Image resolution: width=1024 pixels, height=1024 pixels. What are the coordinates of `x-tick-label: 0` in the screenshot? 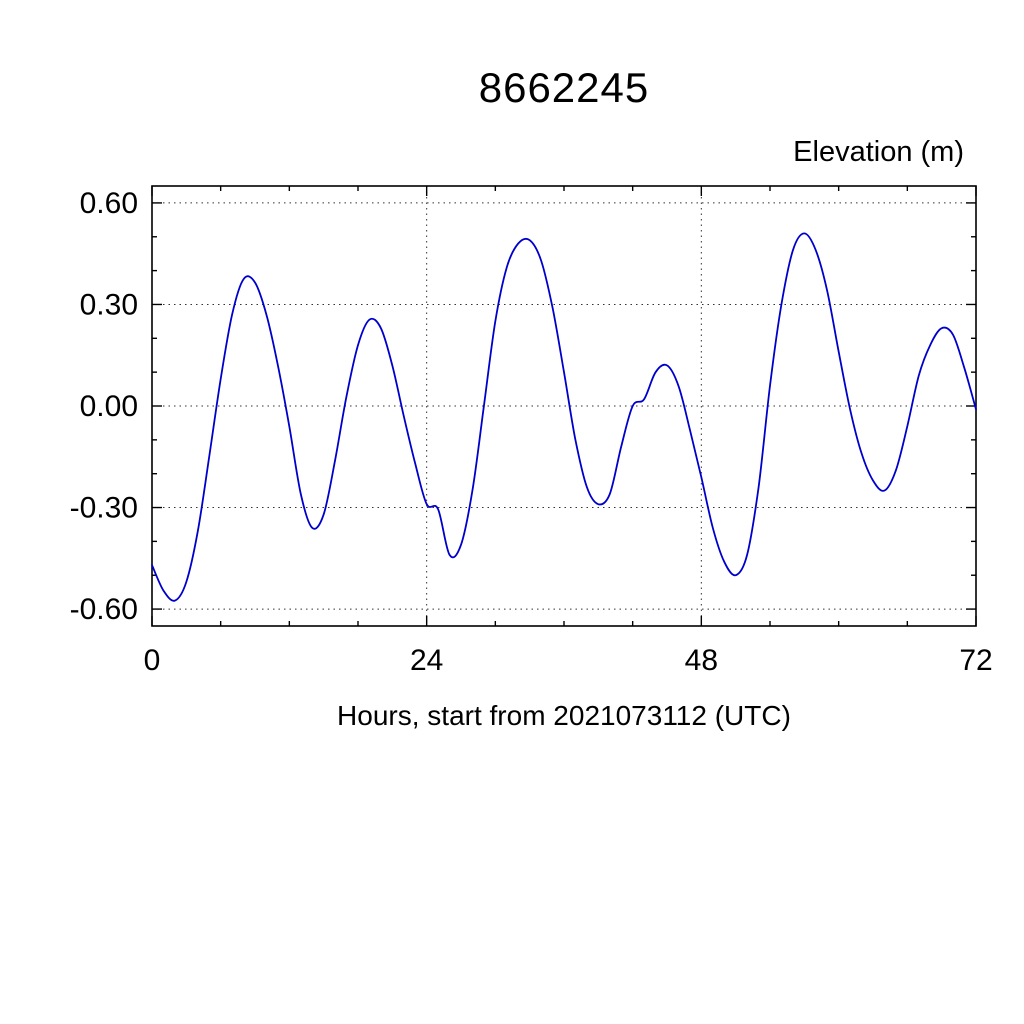 It's located at (152, 660).